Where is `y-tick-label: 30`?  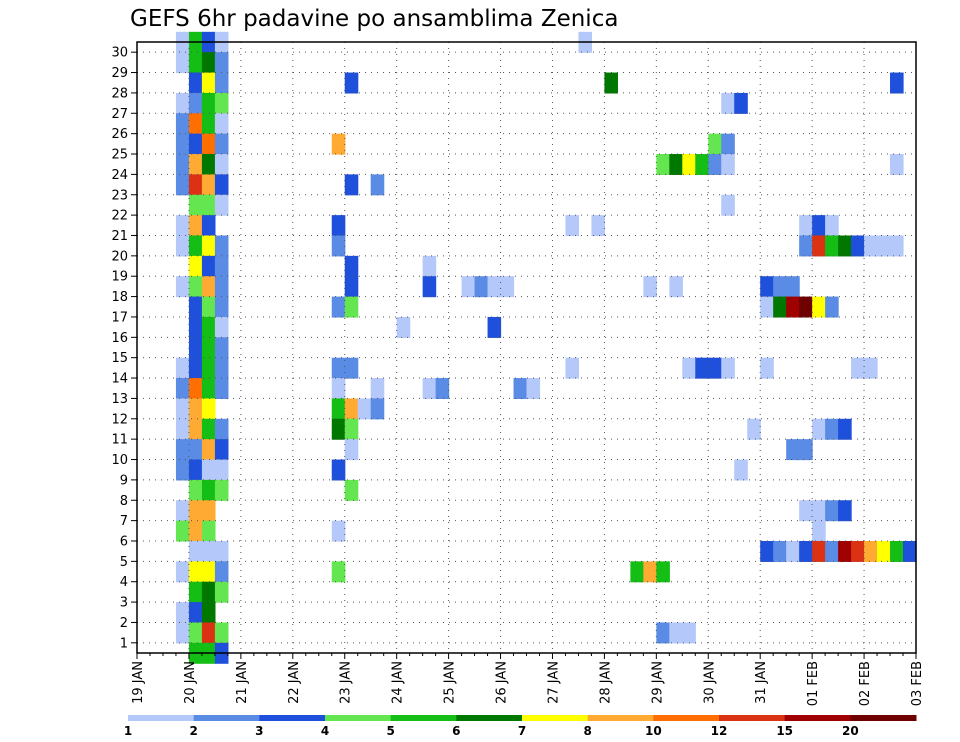
y-tick-label: 30 is located at coordinates (119, 53).